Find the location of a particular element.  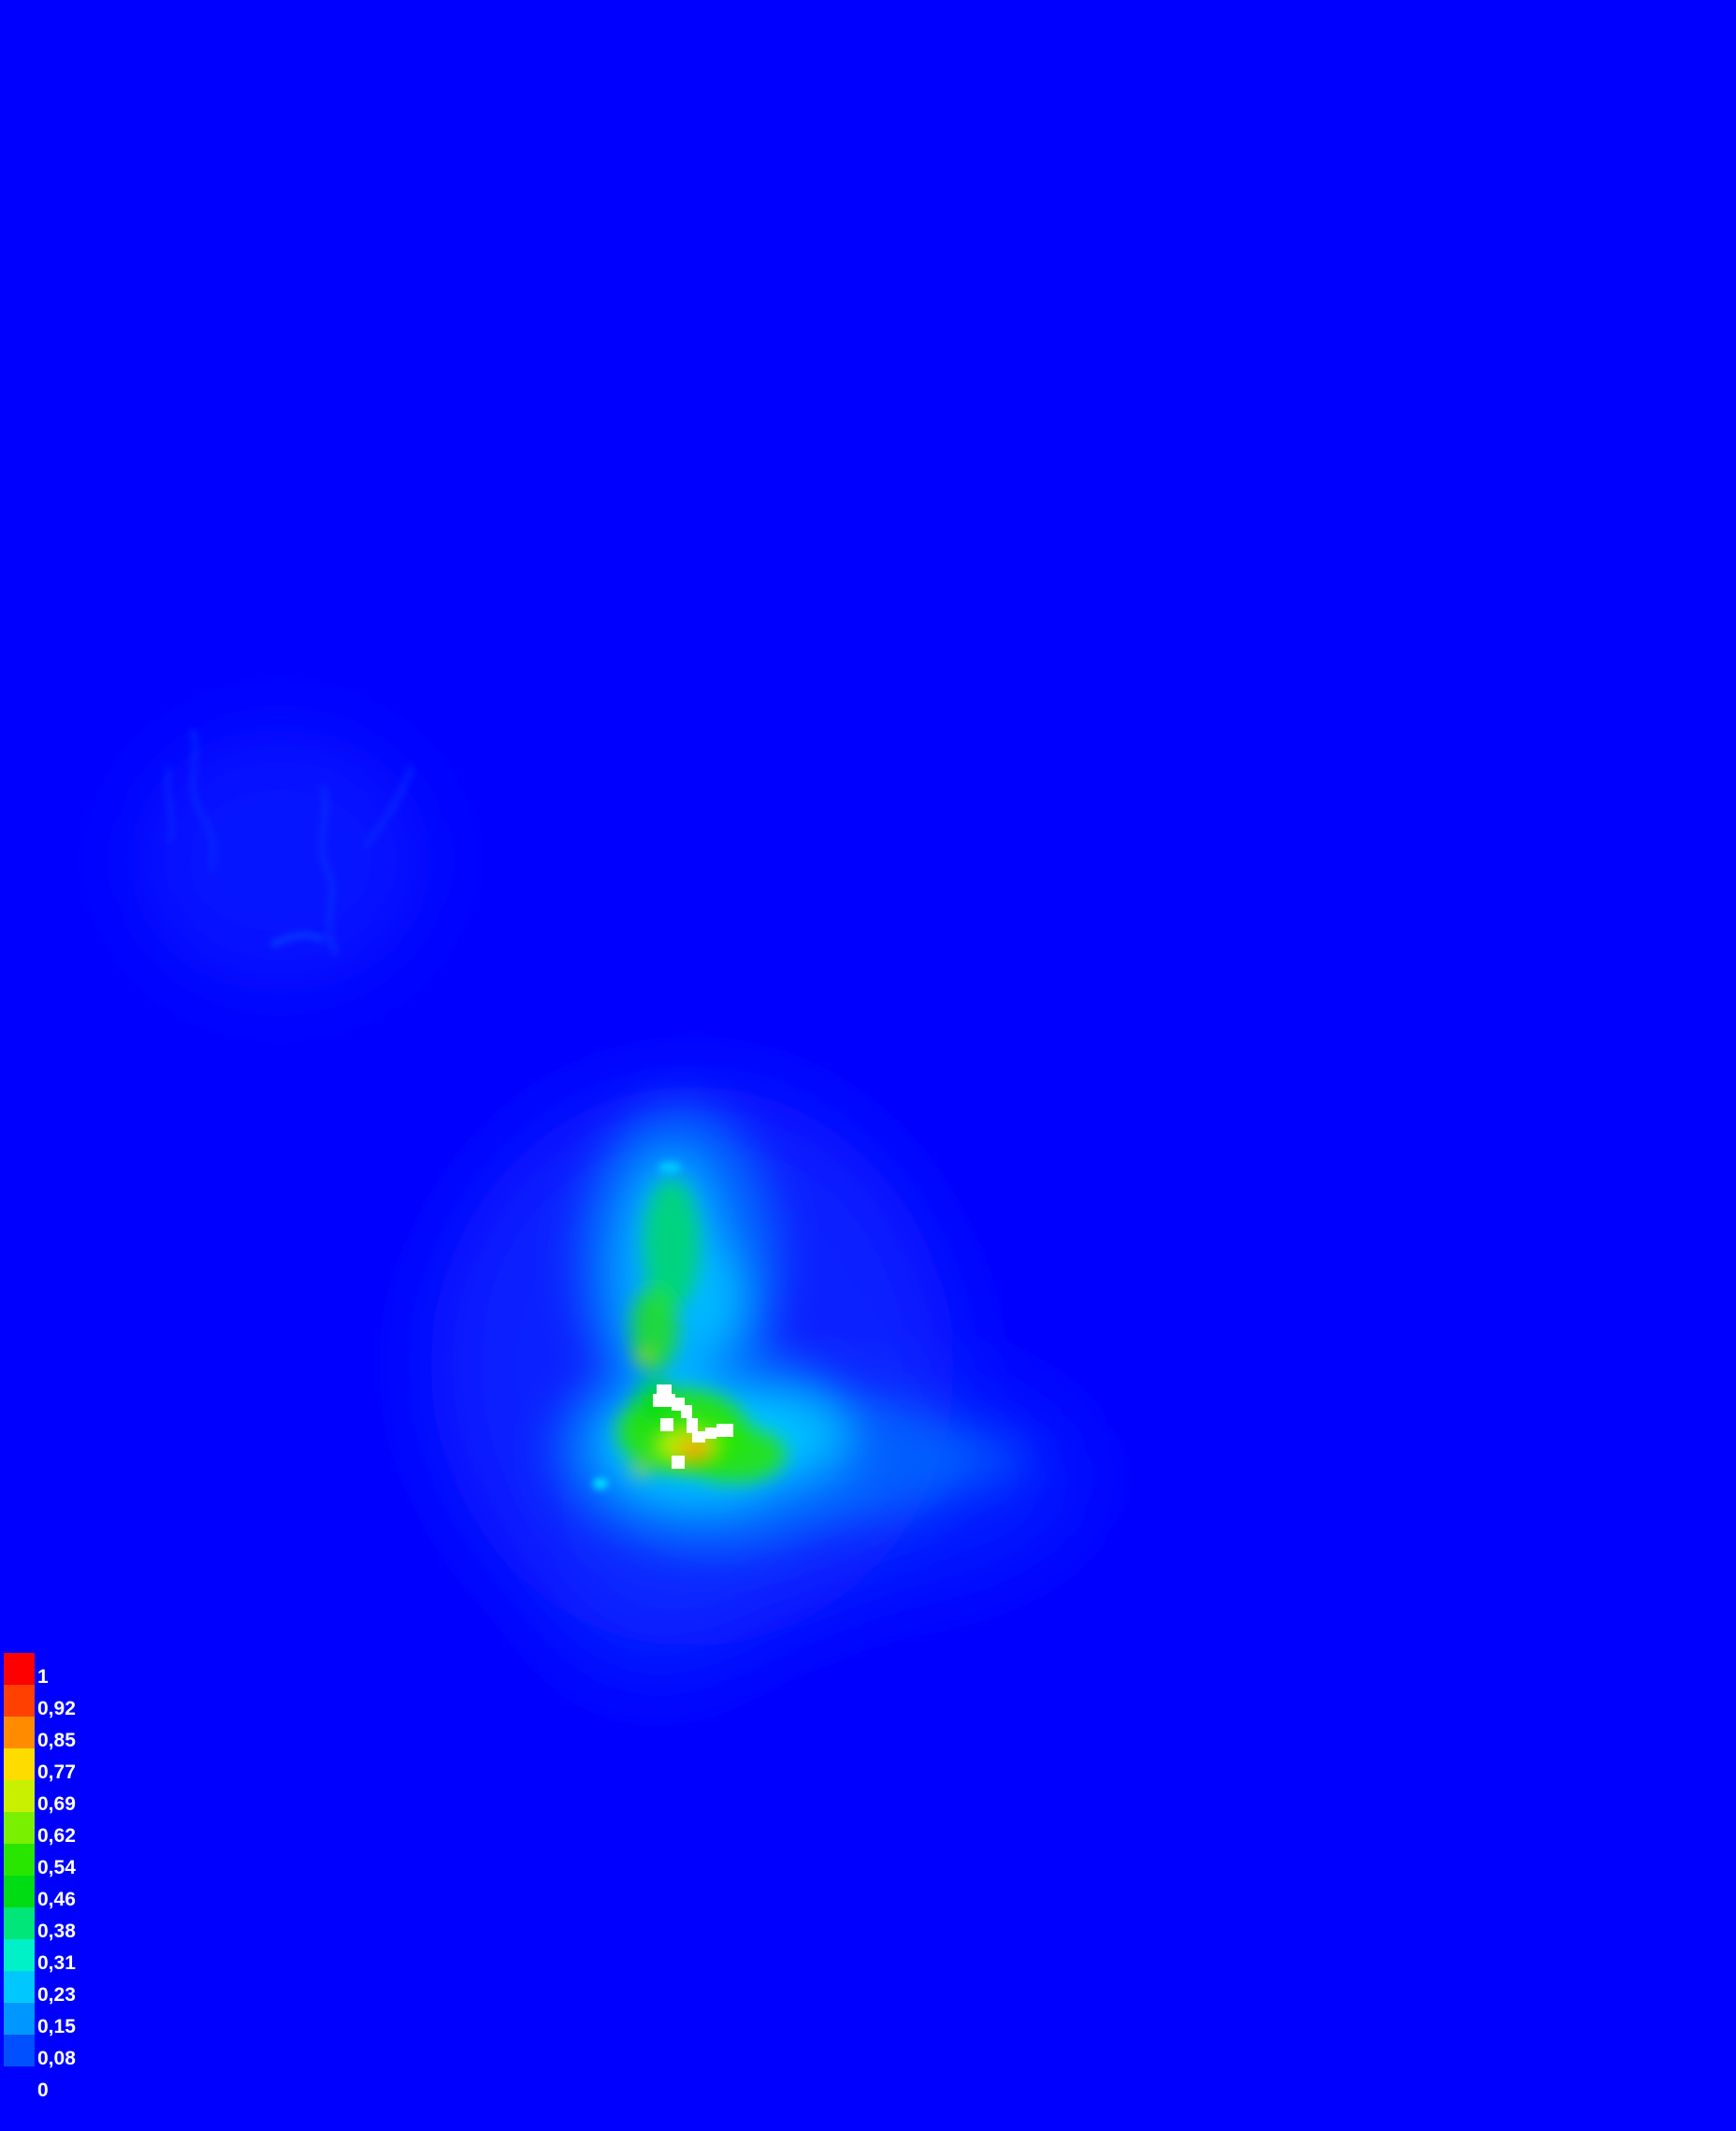

legend-item: 0,38 is located at coordinates (60, 1924).